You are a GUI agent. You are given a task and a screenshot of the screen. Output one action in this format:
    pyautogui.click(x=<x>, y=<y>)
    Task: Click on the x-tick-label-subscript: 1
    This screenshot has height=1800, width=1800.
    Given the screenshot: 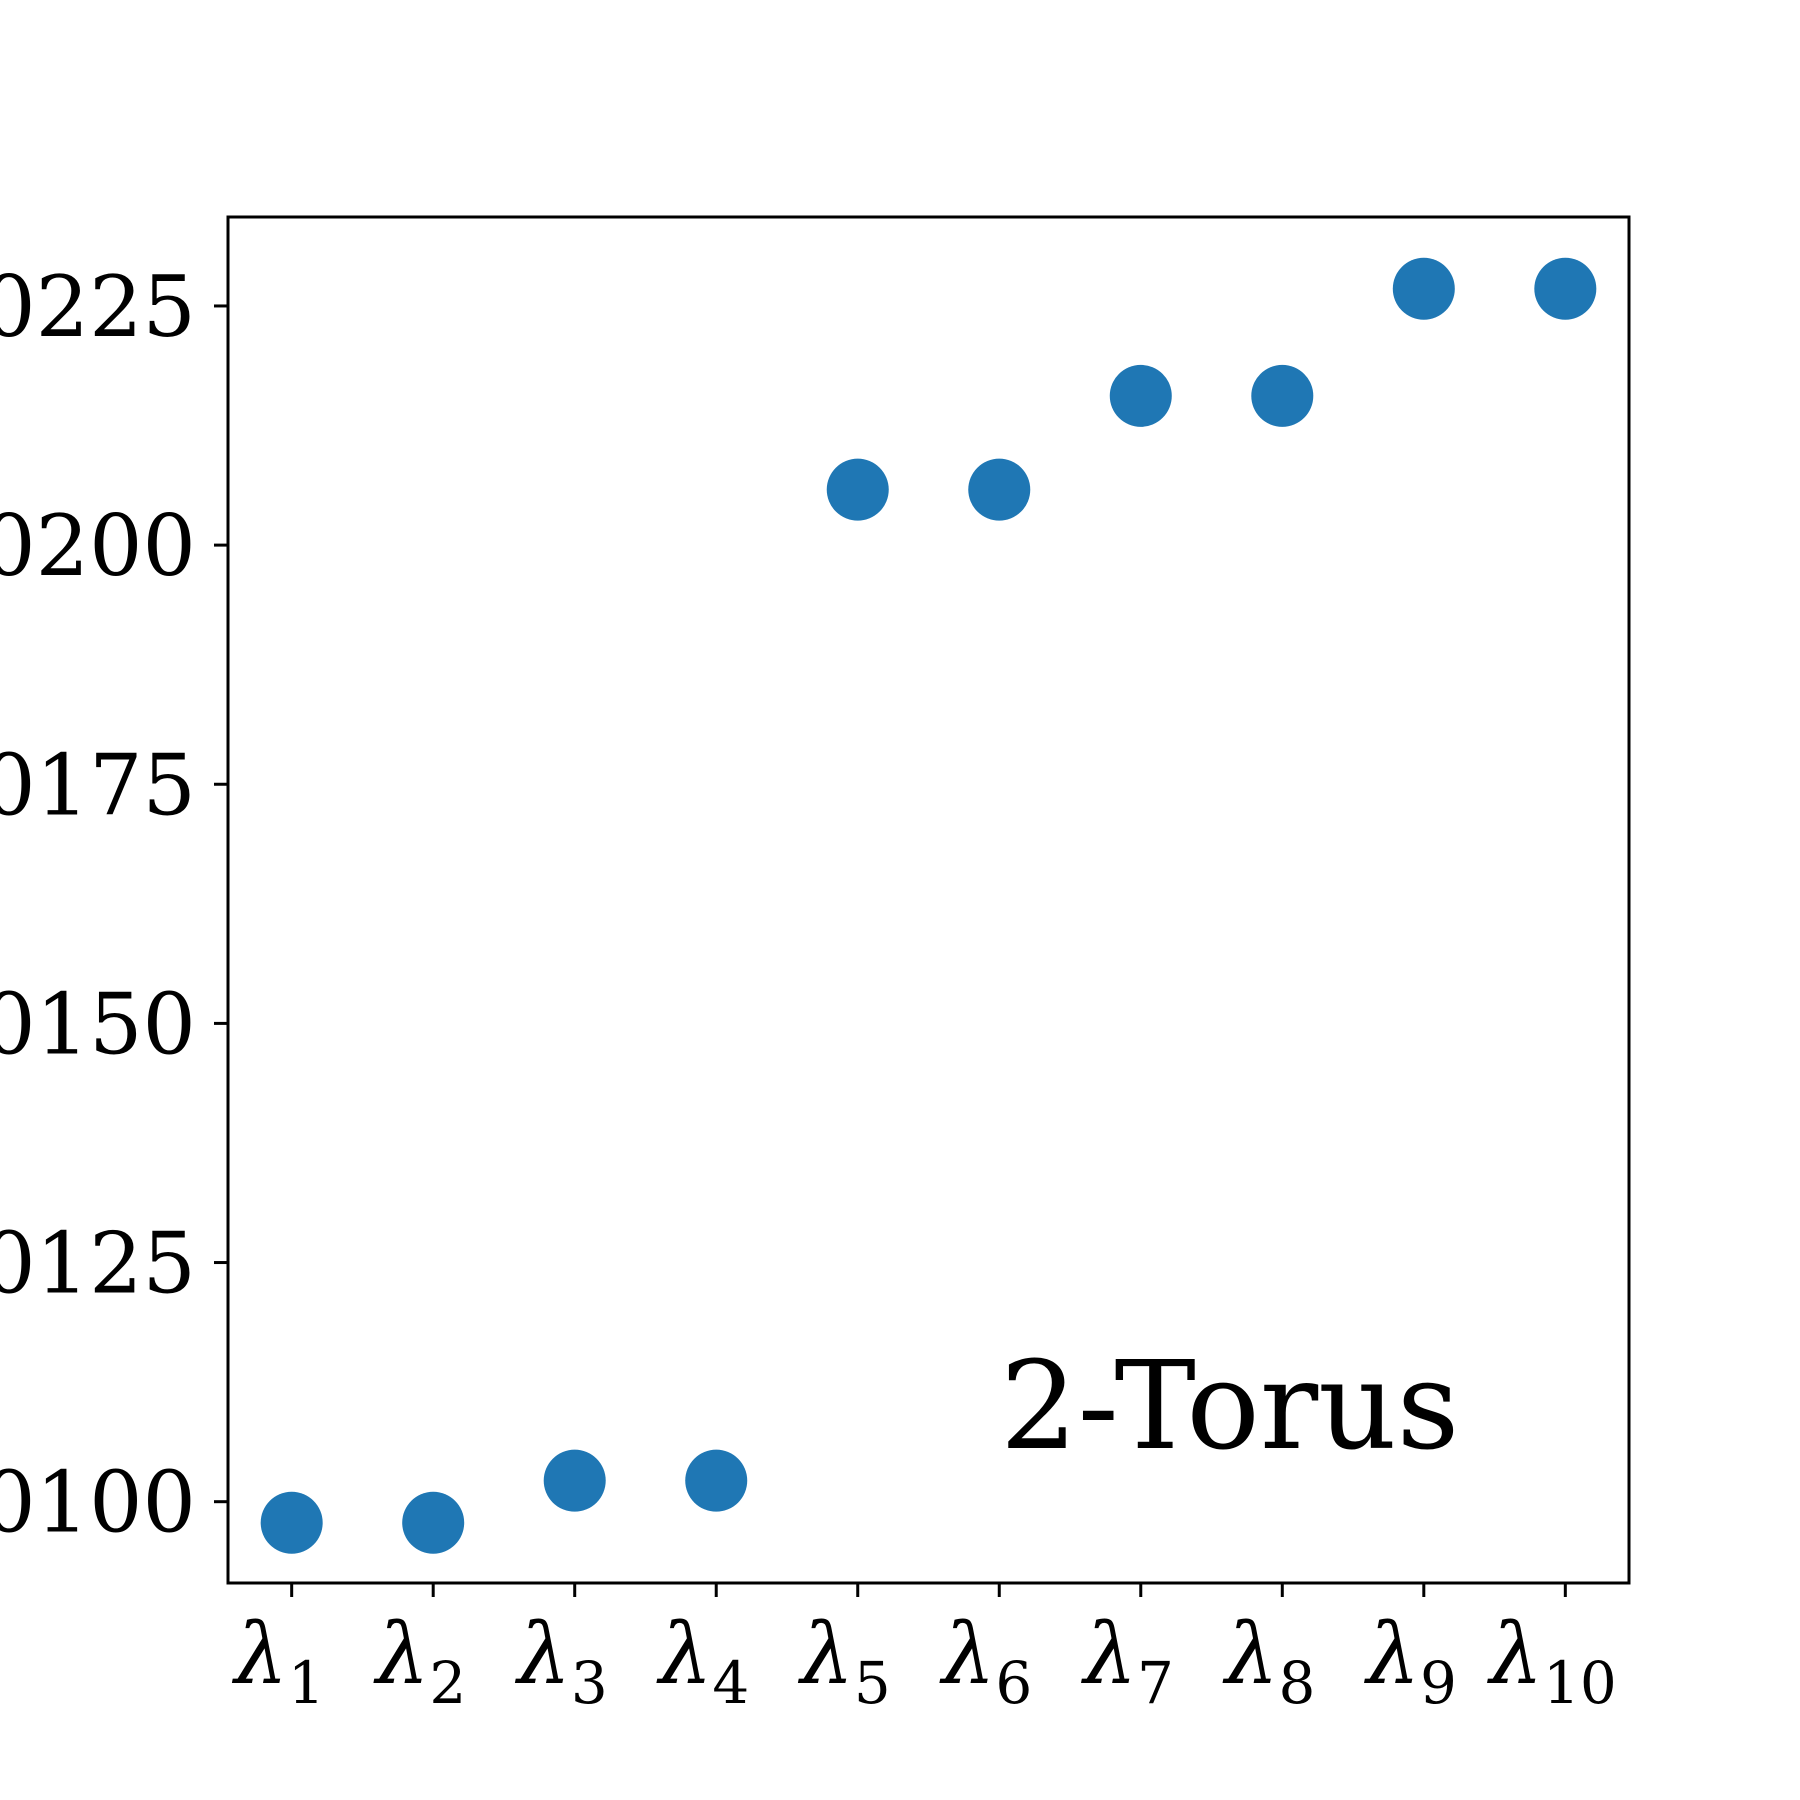 What is the action you would take?
    pyautogui.click(x=306, y=1683)
    